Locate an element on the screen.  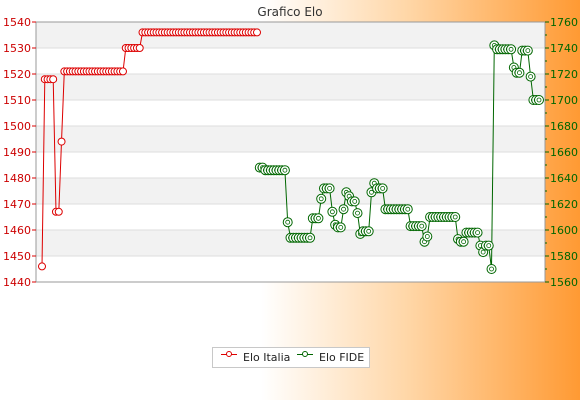
legend-marker-elo-fide is located at coordinates (305, 354).